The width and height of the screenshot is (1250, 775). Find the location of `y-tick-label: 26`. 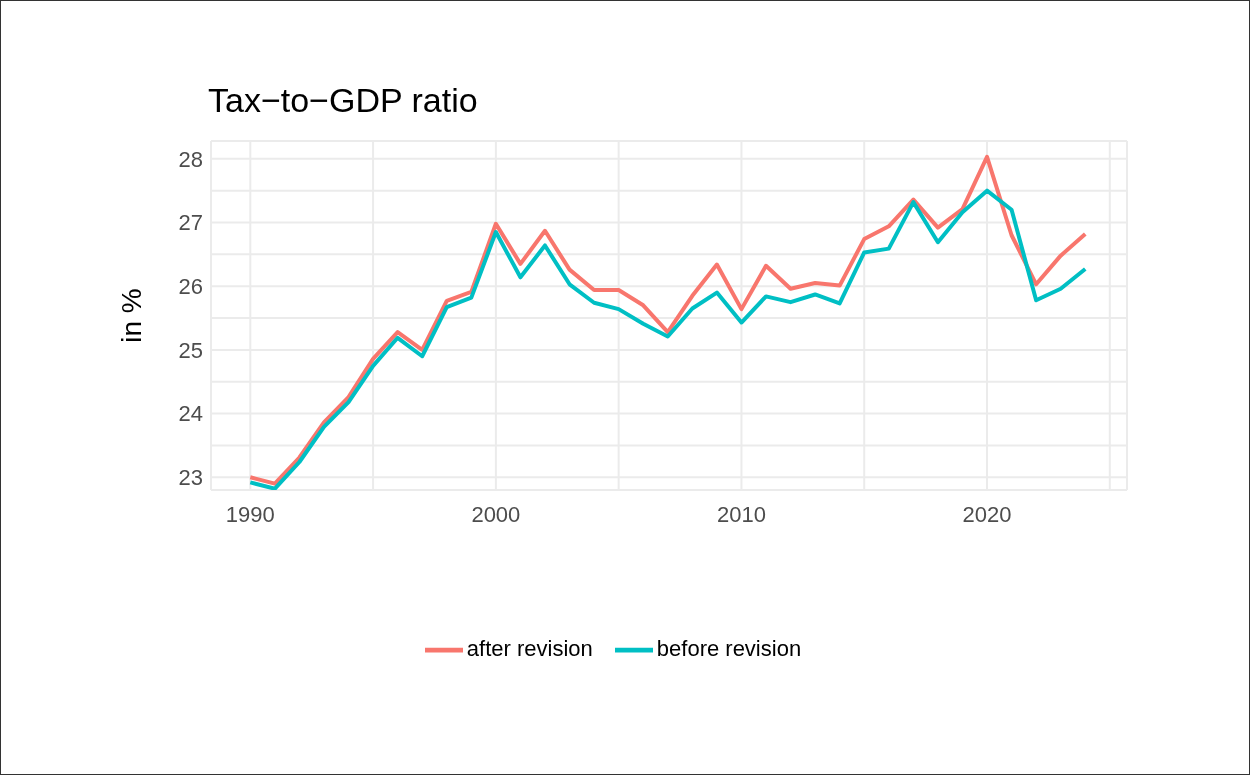

y-tick-label: 26 is located at coordinates (190, 287).